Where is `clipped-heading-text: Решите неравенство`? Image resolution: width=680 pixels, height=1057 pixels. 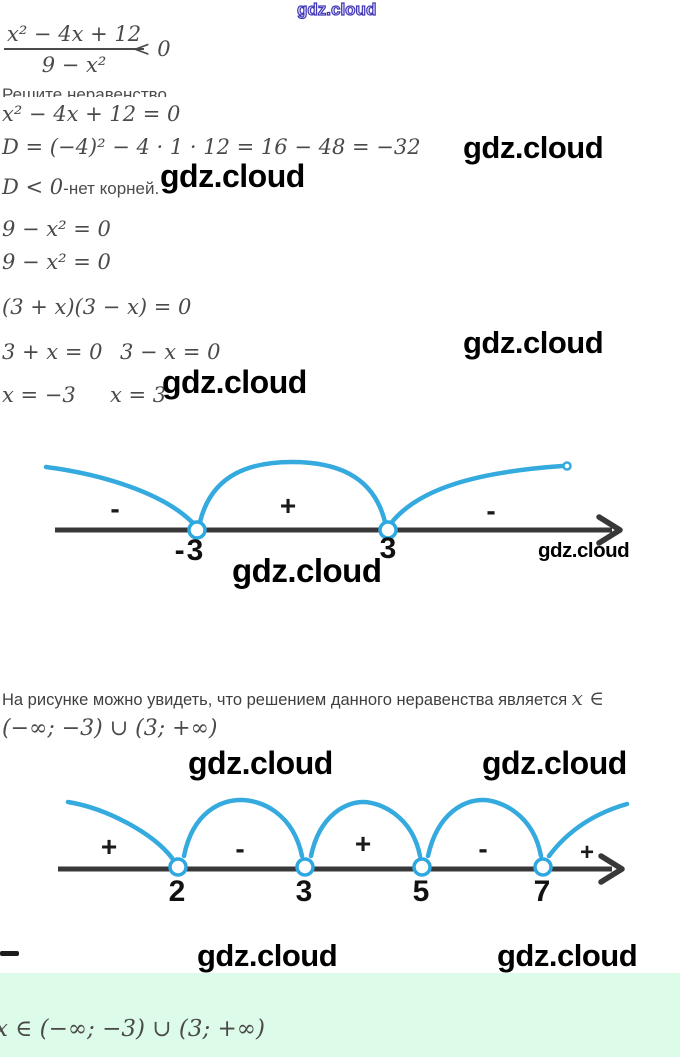 clipped-heading-text: Решите неравенство is located at coordinates (84, 91).